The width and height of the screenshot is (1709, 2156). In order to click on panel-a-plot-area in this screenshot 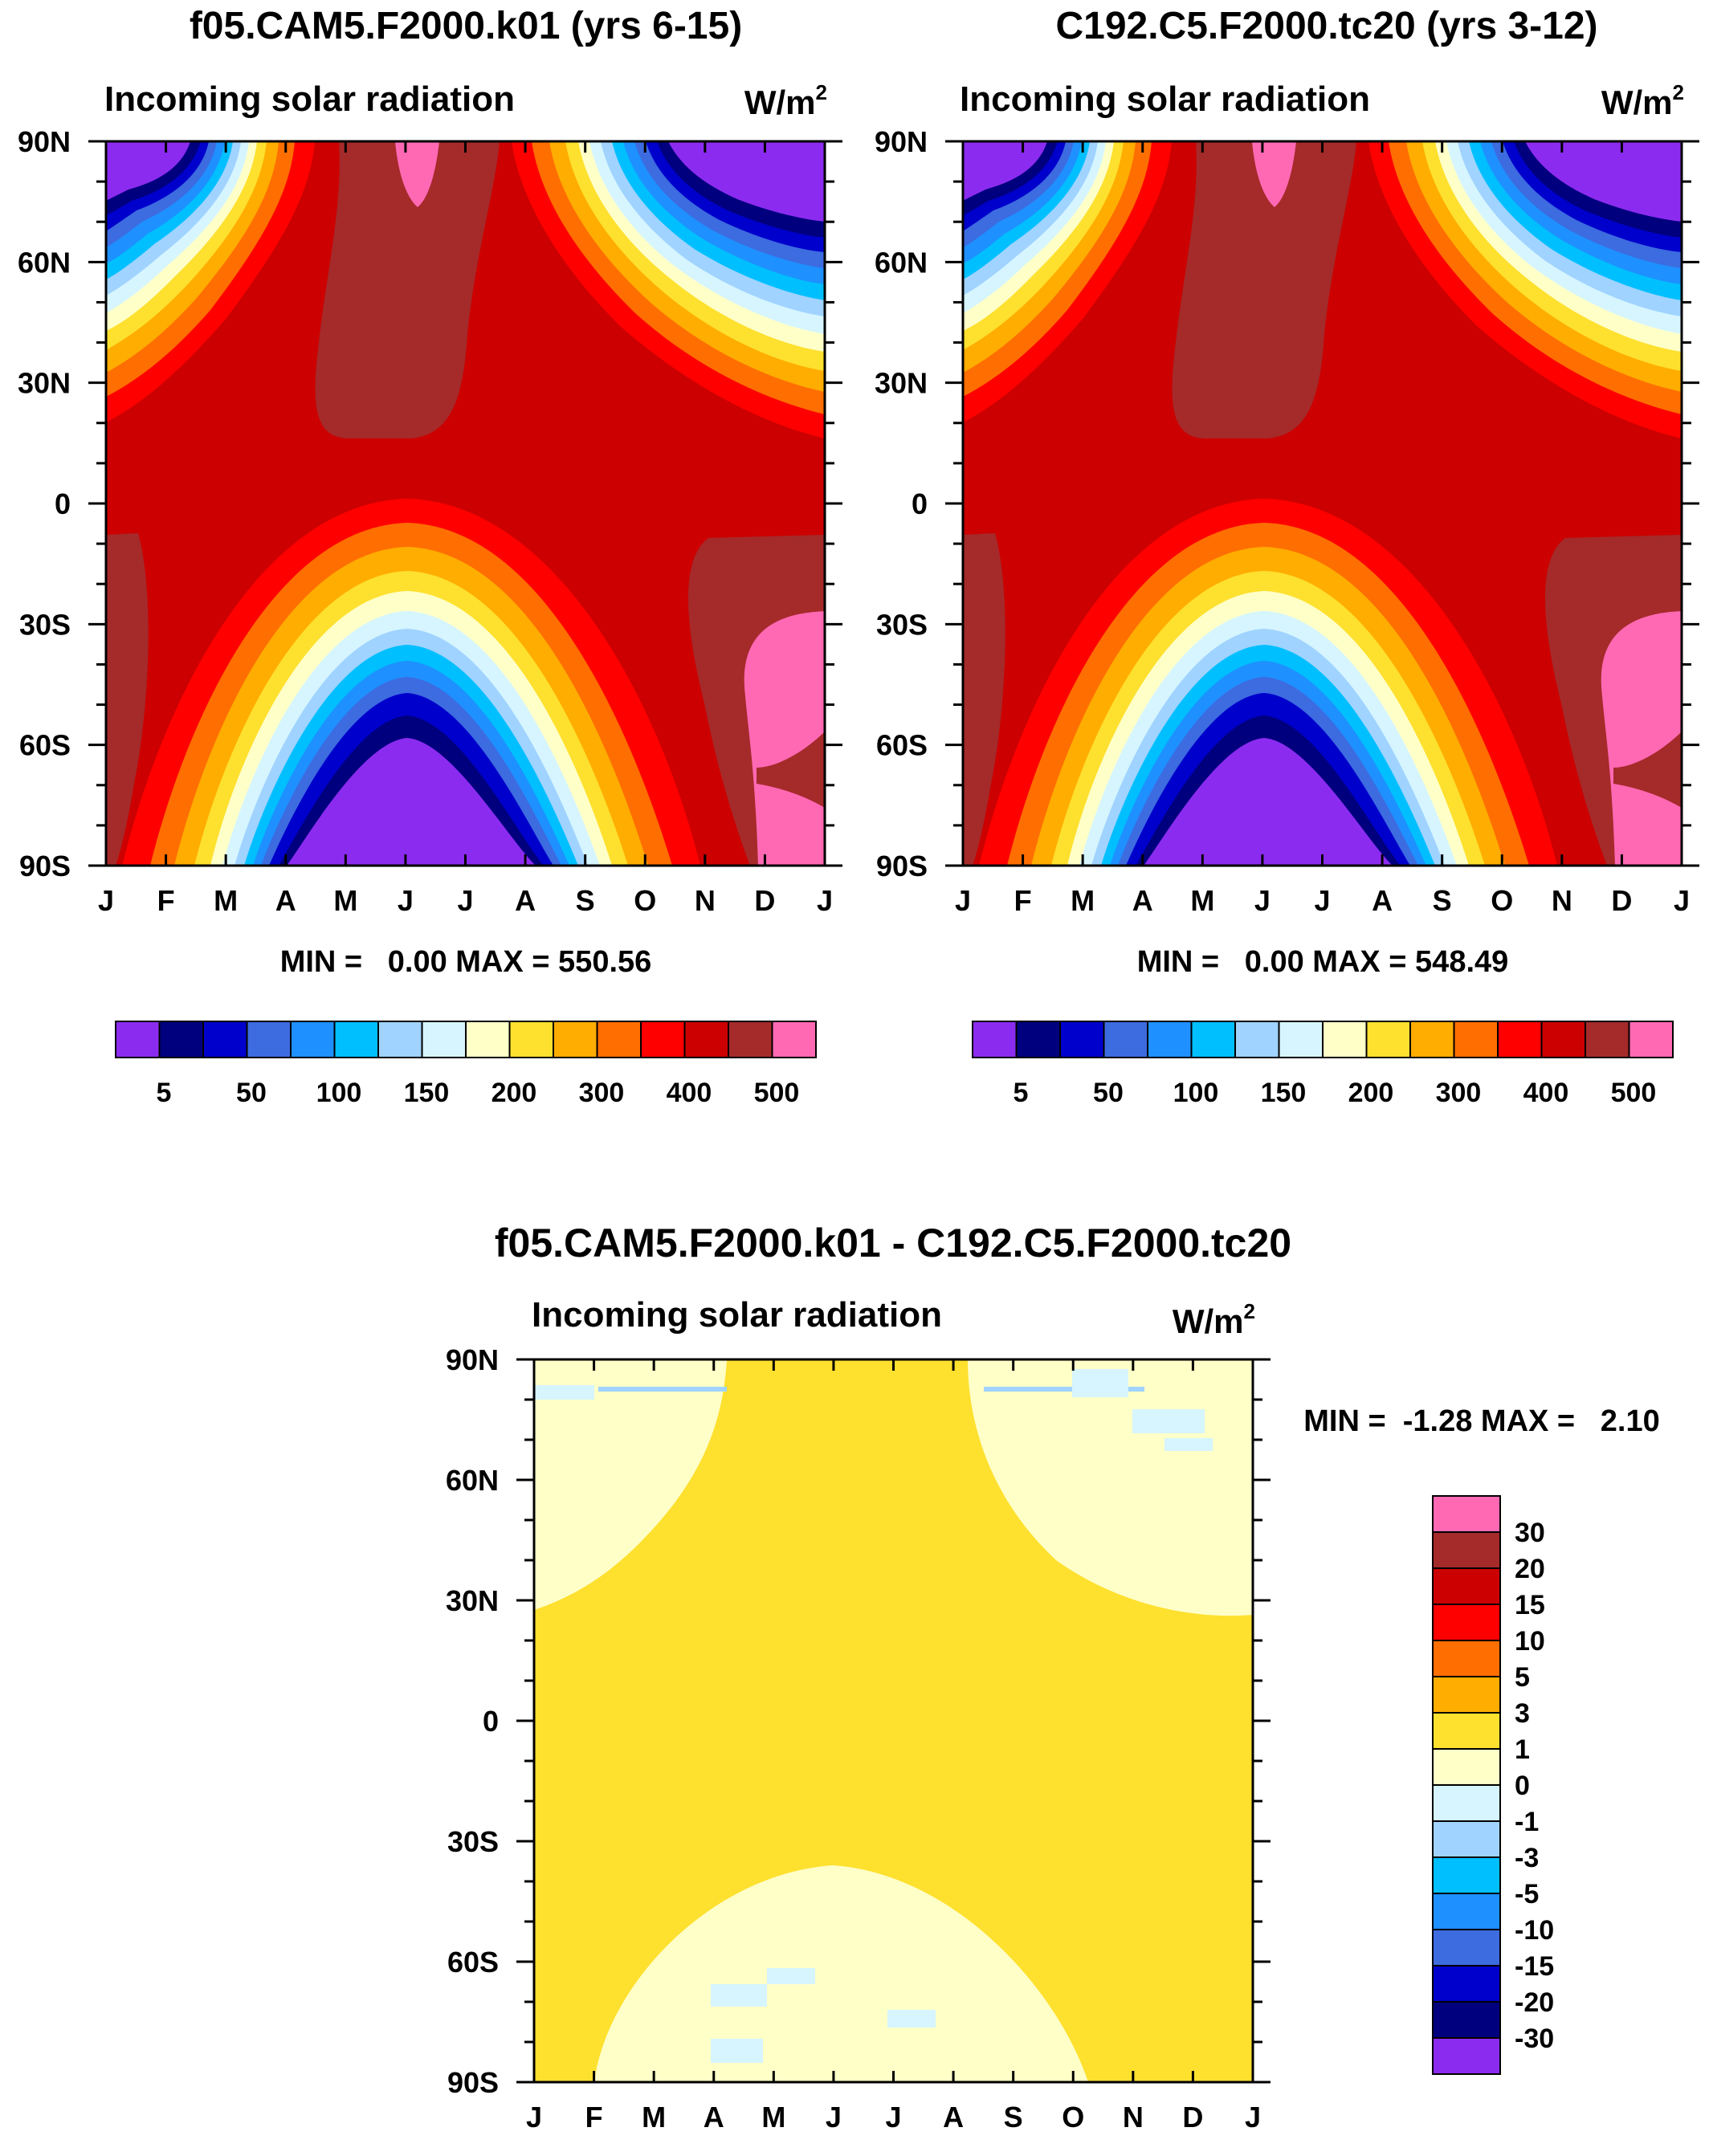, I will do `click(465, 503)`.